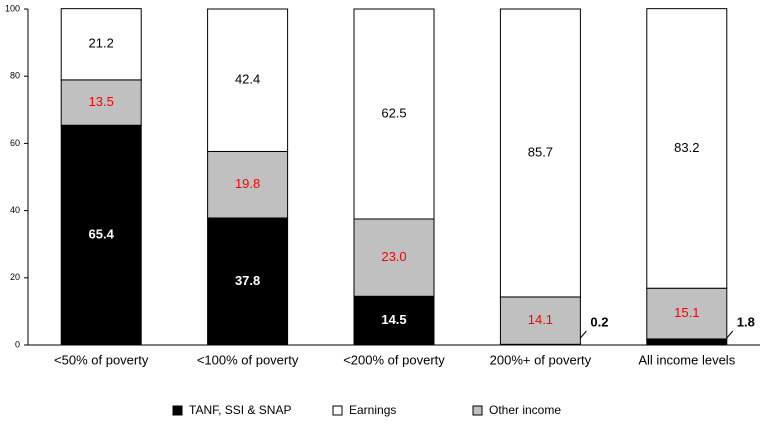  What do you see at coordinates (240, 410) in the screenshot?
I see `legend-label: TANF, SSI & SNAP` at bounding box center [240, 410].